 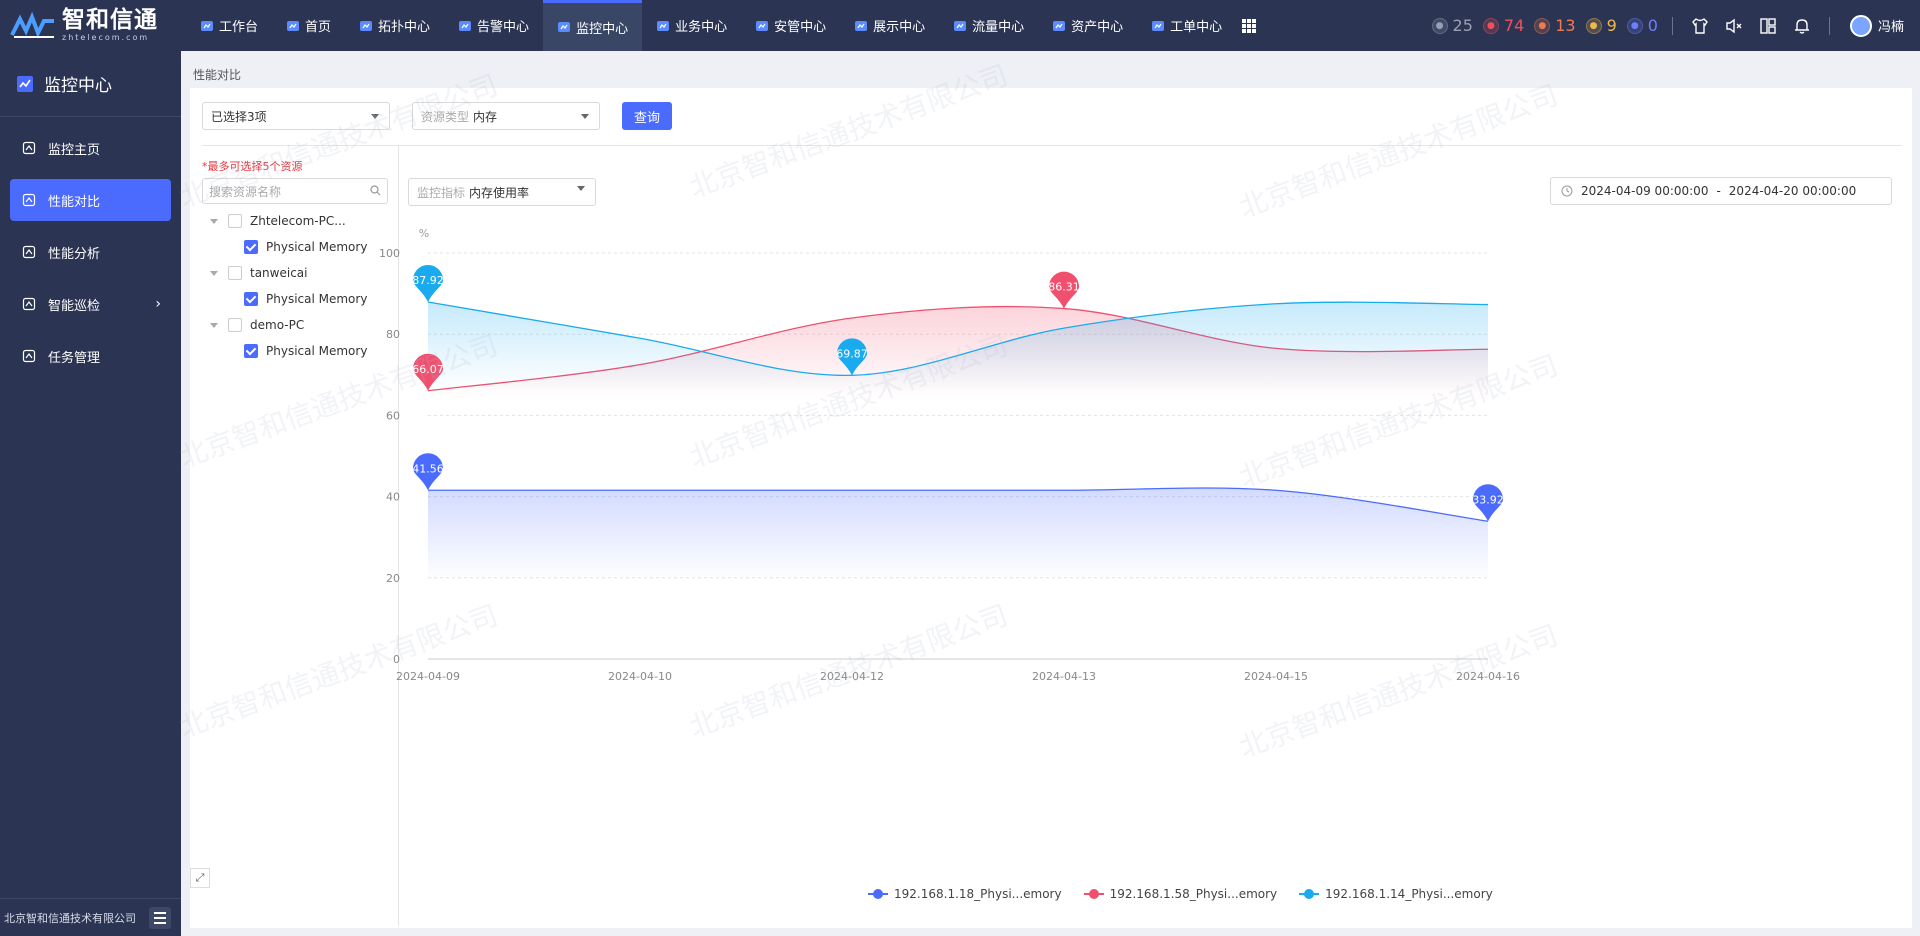 What do you see at coordinates (1193, 894) in the screenshot?
I see `legend-label: 192.168.1.58_Physi...emory` at bounding box center [1193, 894].